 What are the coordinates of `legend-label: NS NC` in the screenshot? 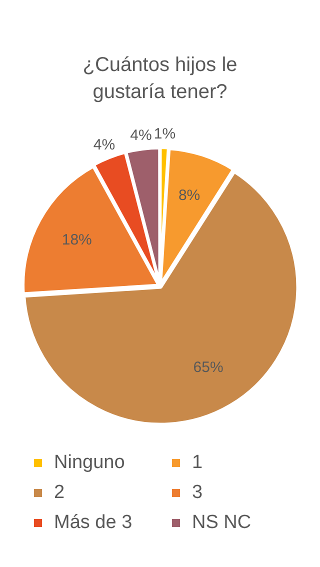 It's located at (222, 523).